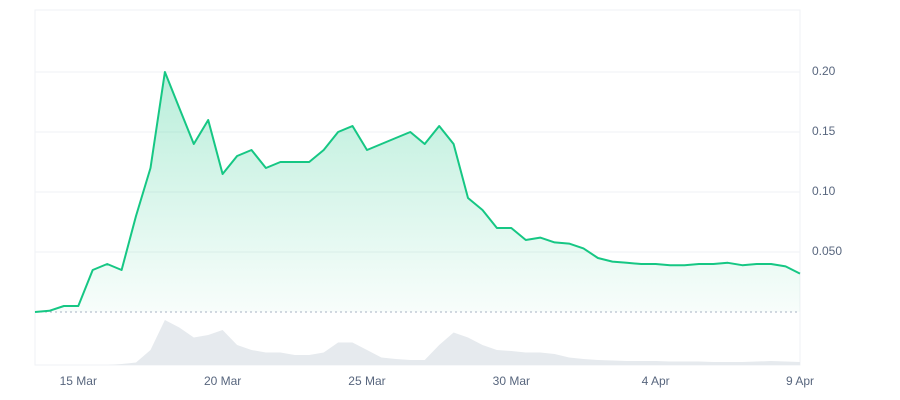 The image size is (900, 400). I want to click on x-tick-label: 4 Apr, so click(656, 381).